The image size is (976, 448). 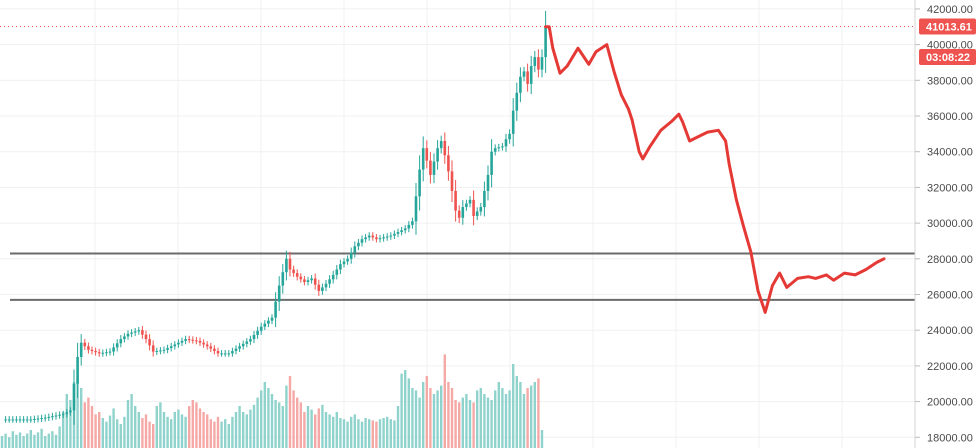 What do you see at coordinates (950, 260) in the screenshot?
I see `y-tick-label: 28000.00` at bounding box center [950, 260].